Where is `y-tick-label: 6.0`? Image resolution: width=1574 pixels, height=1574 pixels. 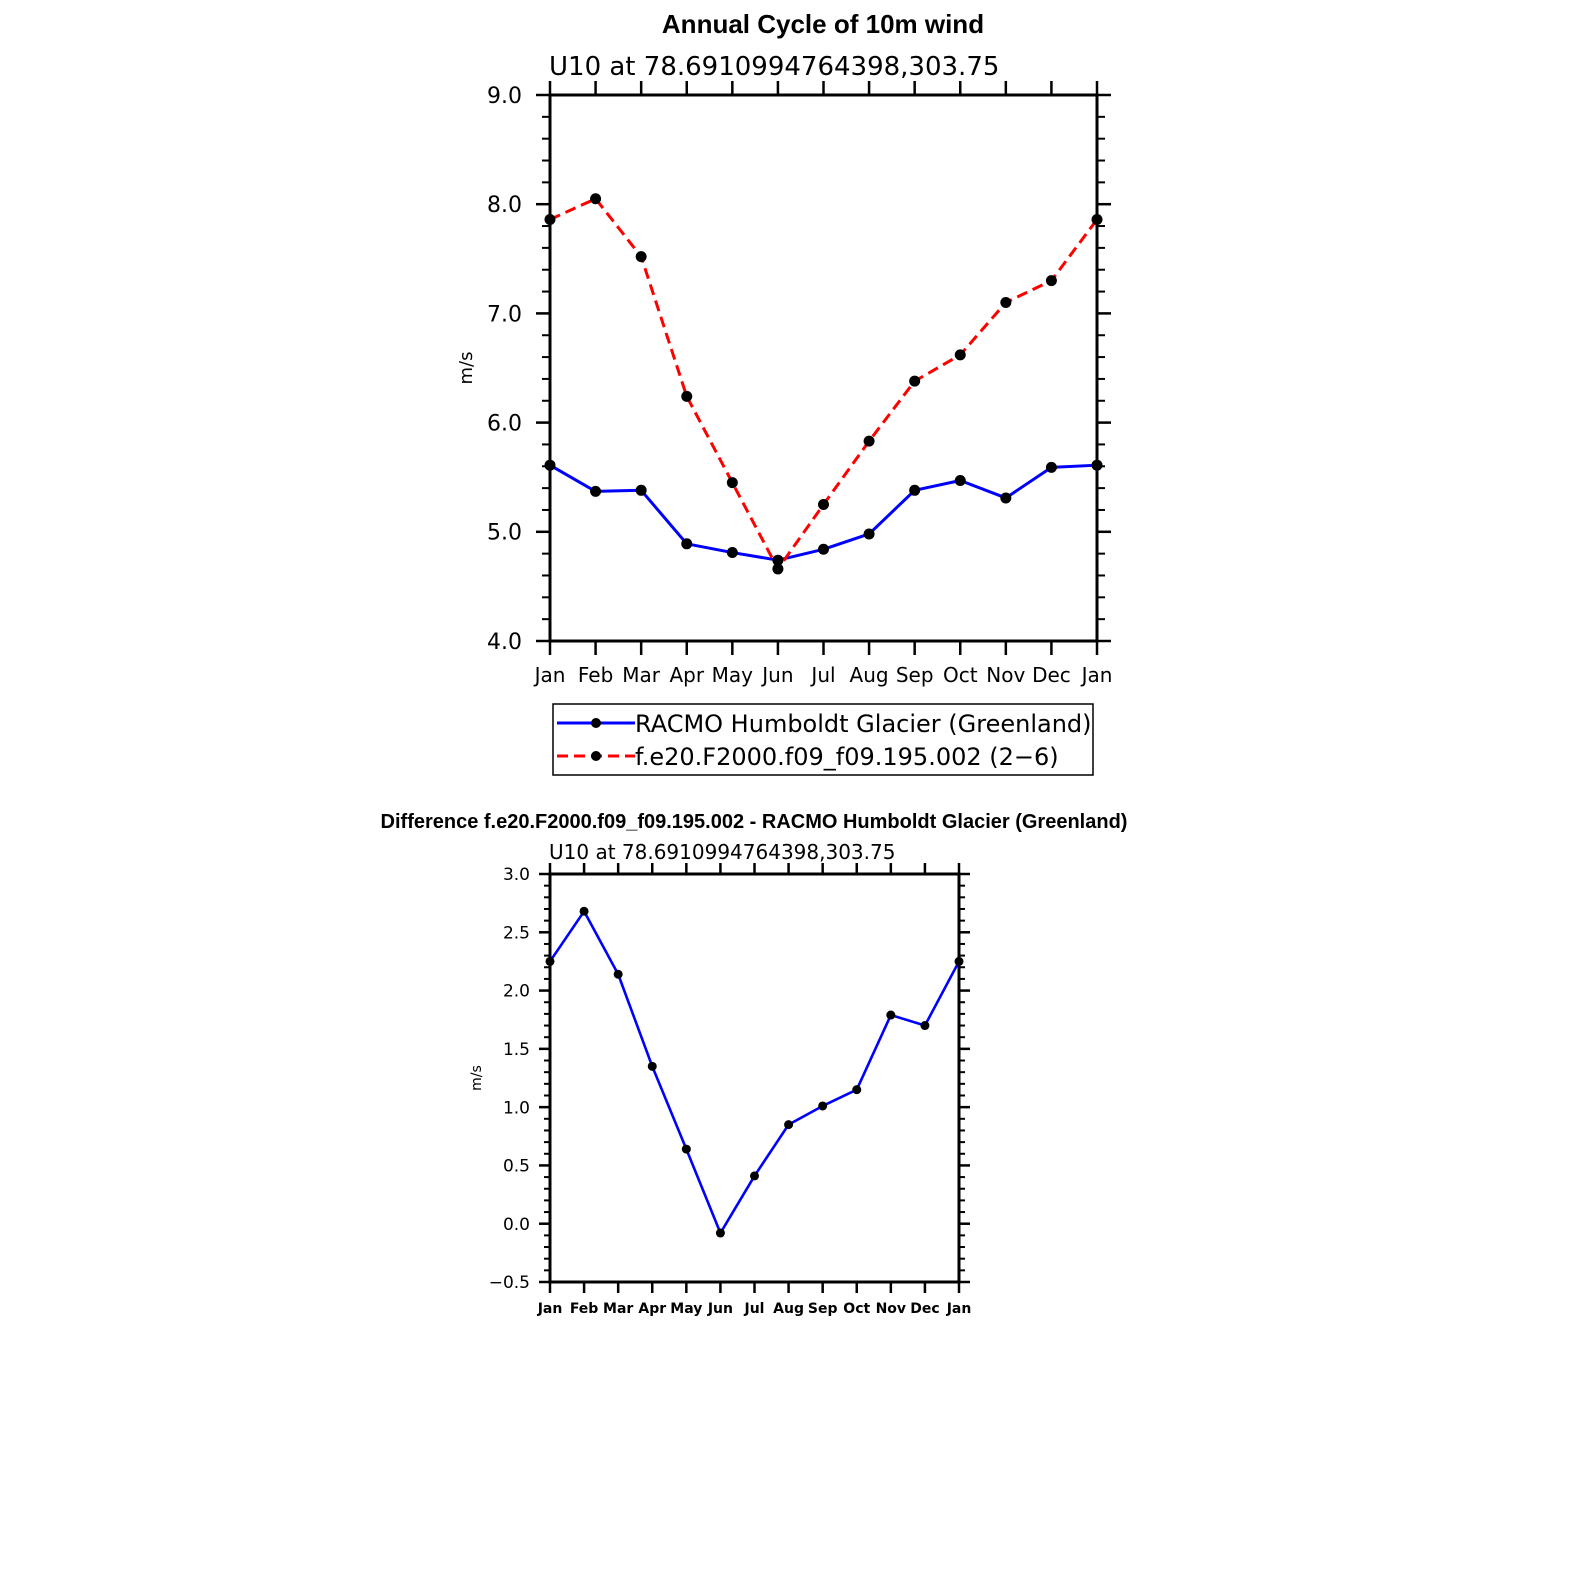 y-tick-label: 6.0 is located at coordinates (504, 424).